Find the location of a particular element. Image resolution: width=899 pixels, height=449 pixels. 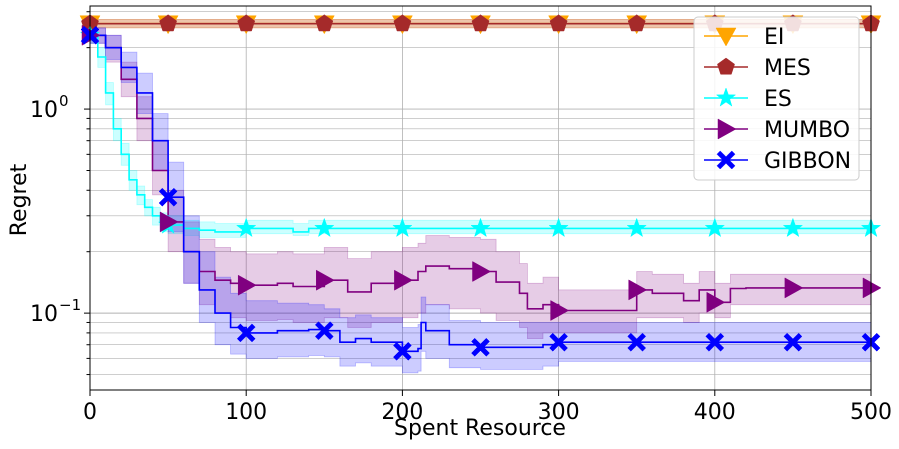

y-axis-label: Regret is located at coordinates (19, 199).